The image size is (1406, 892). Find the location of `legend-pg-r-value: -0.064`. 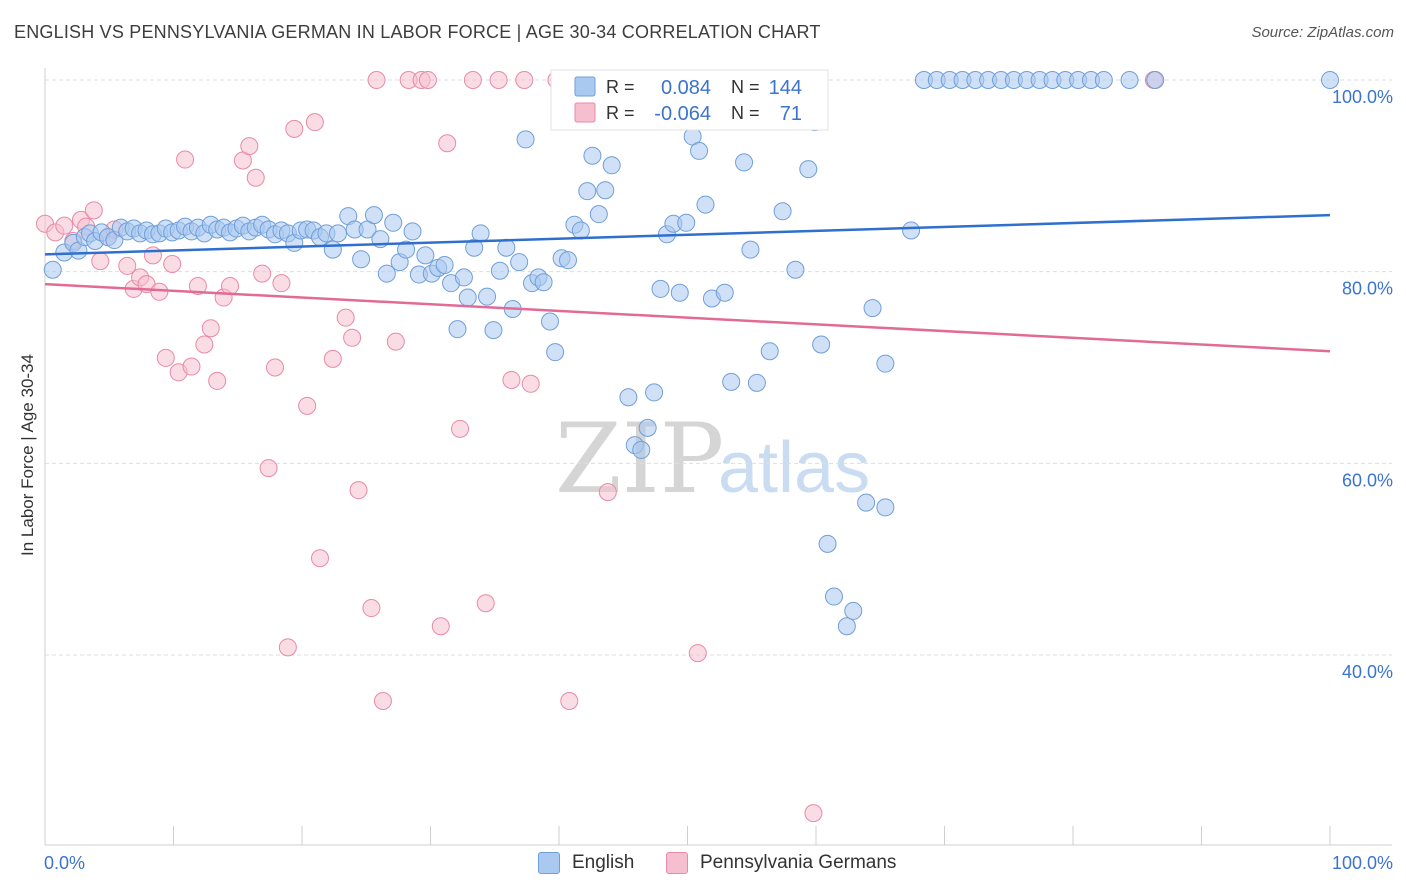

legend-pg-r-value: -0.064 is located at coordinates (682, 114).